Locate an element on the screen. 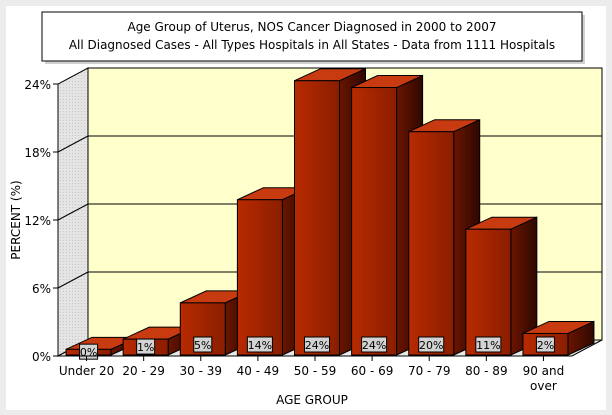 The height and width of the screenshot is (415, 612). y-tick-label: 12% is located at coordinates (37, 221).